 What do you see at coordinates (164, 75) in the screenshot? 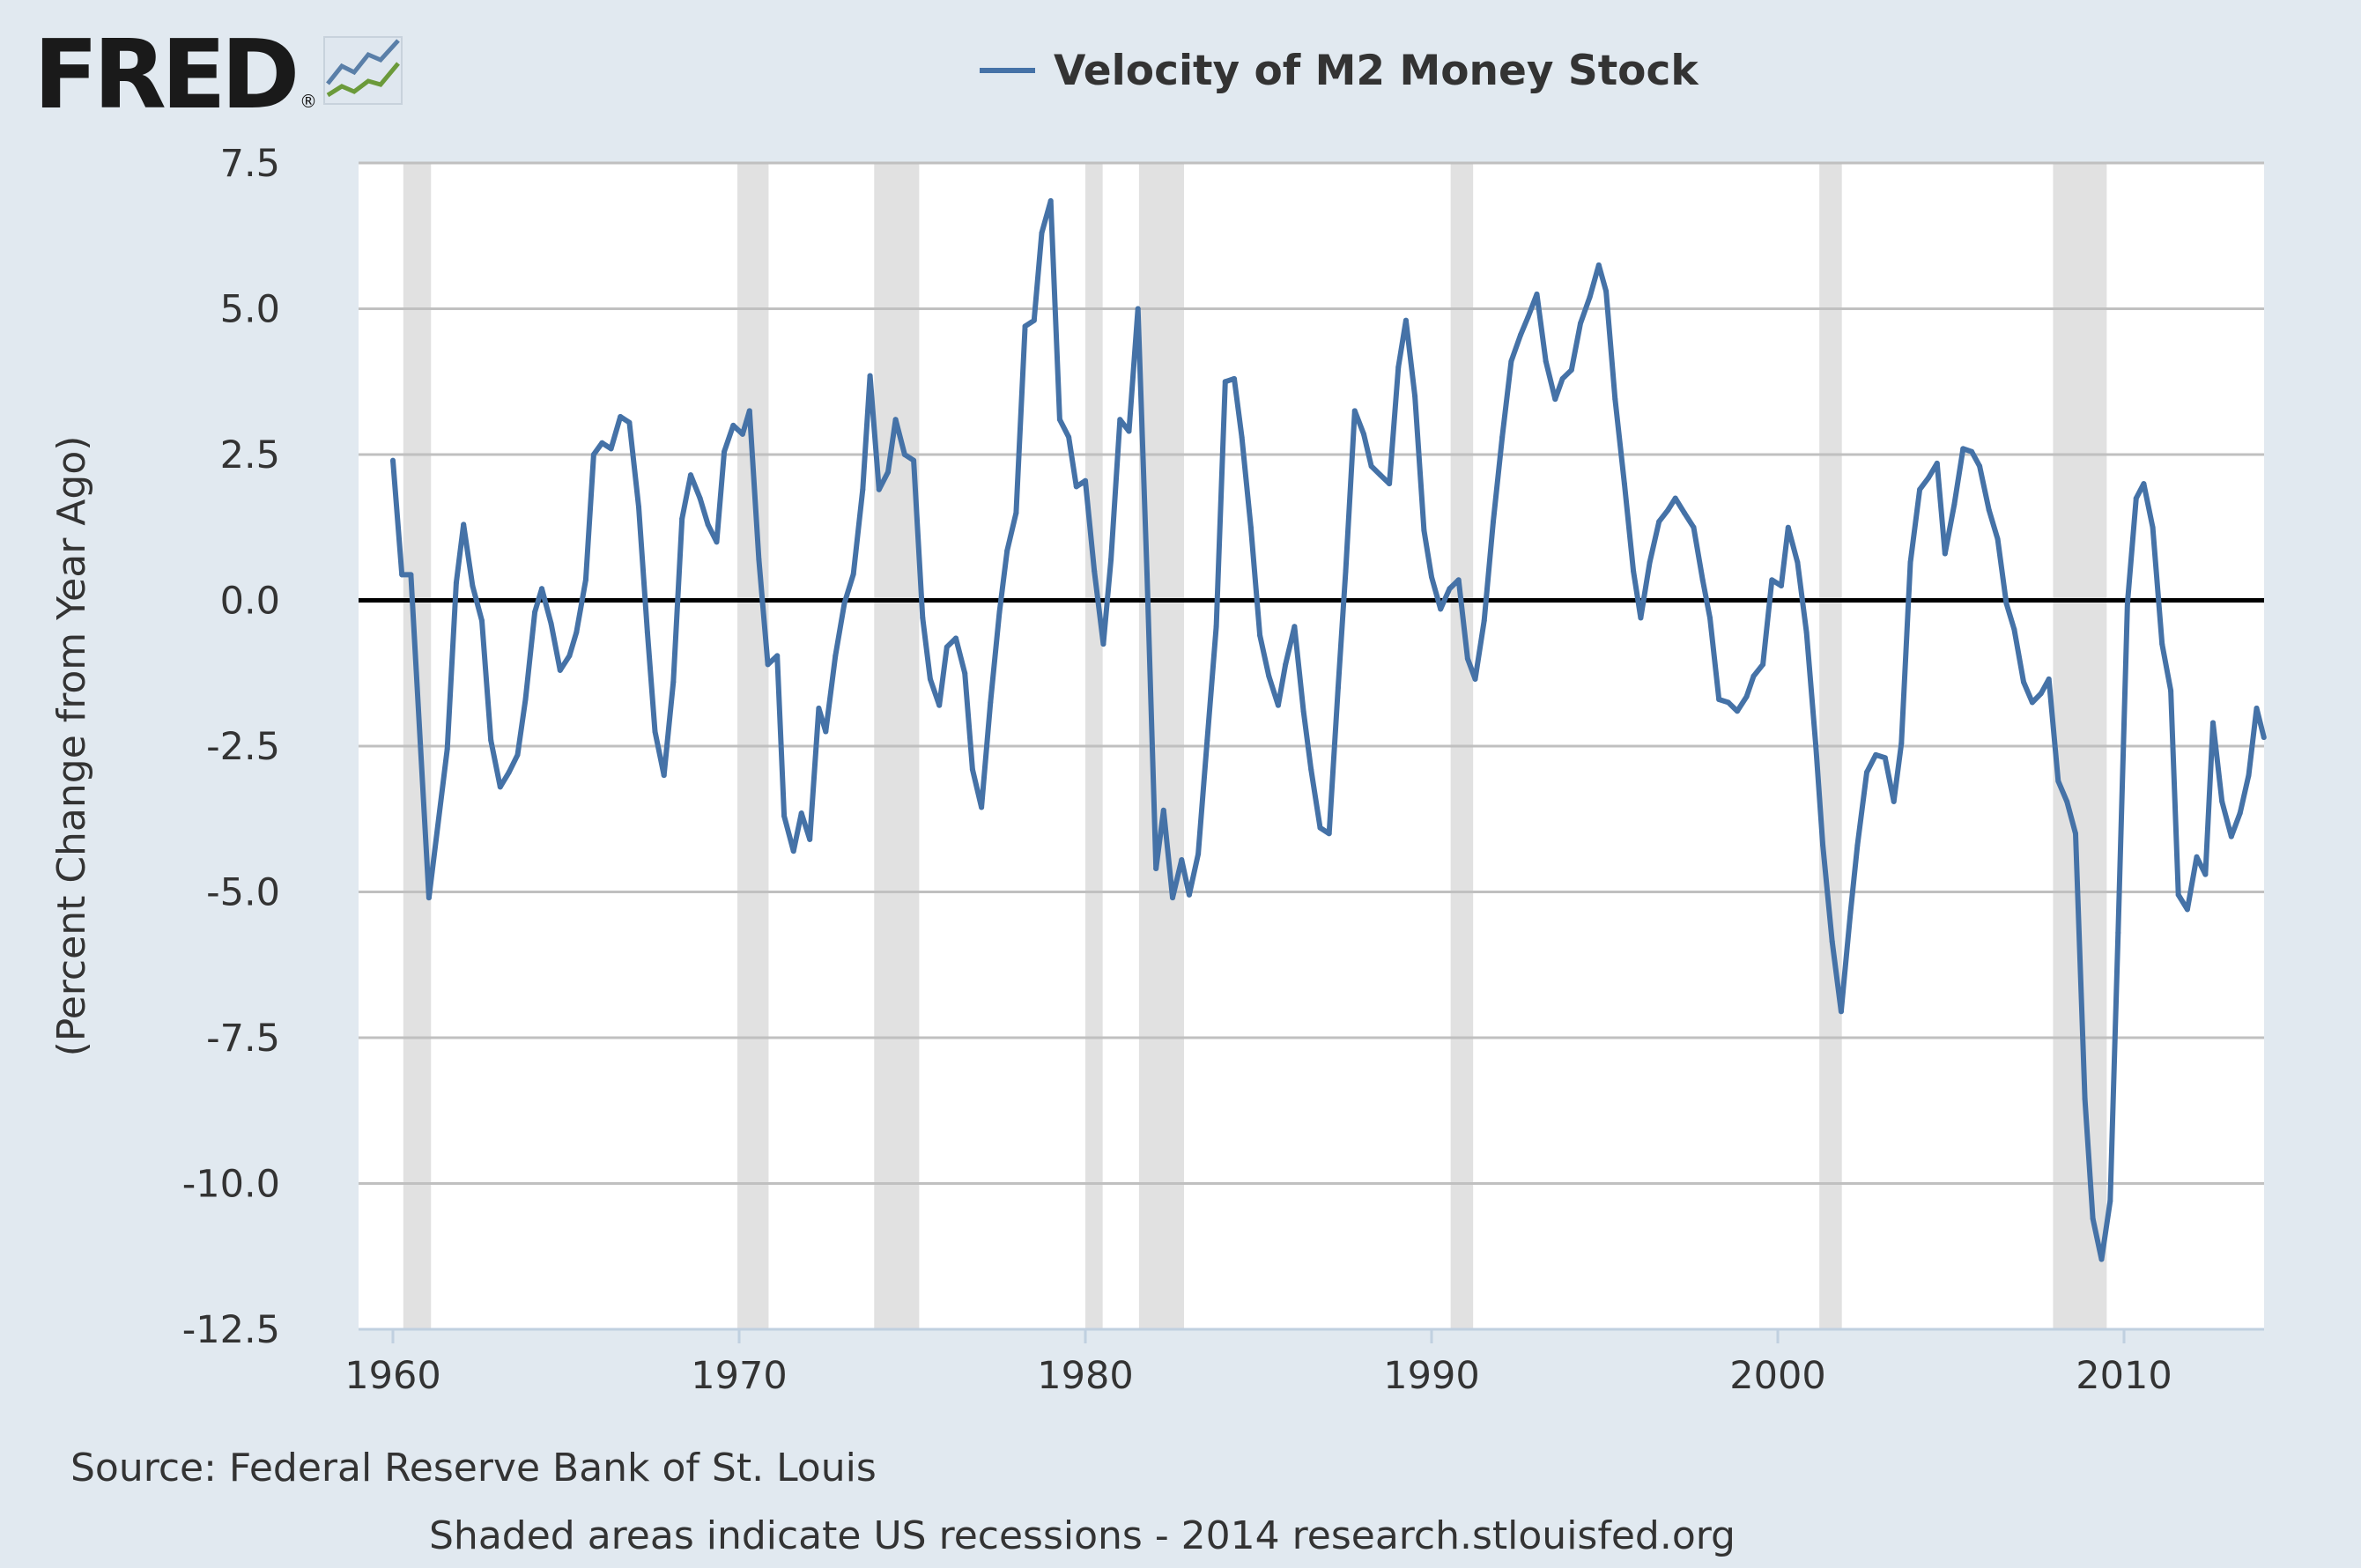
I see `logo-text: FRED` at bounding box center [164, 75].